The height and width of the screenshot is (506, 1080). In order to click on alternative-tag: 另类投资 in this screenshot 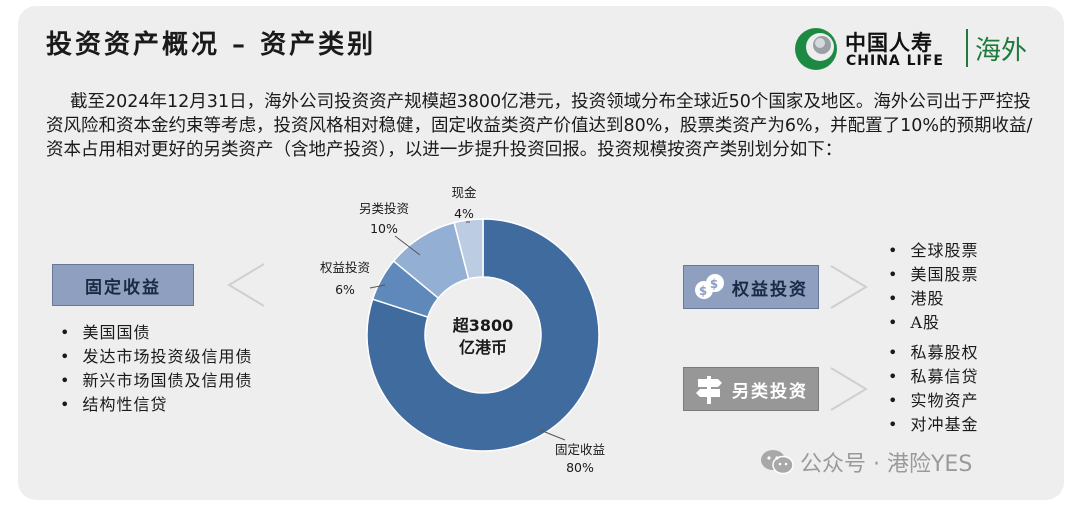, I will do `click(751, 389)`.